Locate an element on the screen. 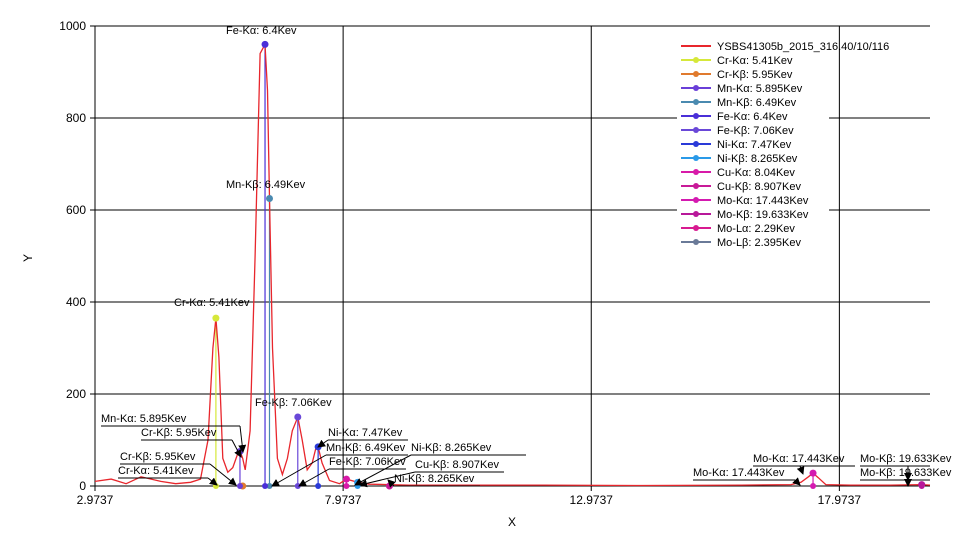 Image resolution: width=958 pixels, height=534 pixels. x-axis-title: X is located at coordinates (512, 522).